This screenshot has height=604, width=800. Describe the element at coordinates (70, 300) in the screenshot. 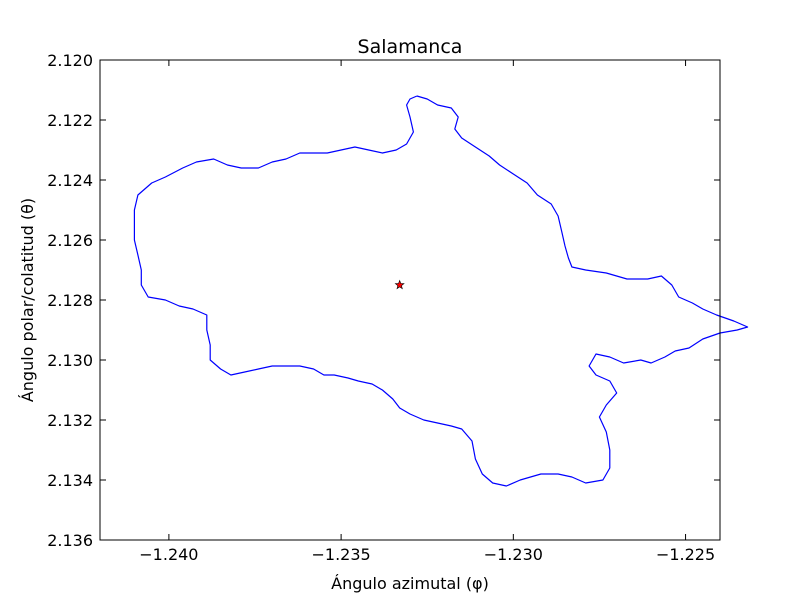

I see `y-tick-label: 2.128` at that location.